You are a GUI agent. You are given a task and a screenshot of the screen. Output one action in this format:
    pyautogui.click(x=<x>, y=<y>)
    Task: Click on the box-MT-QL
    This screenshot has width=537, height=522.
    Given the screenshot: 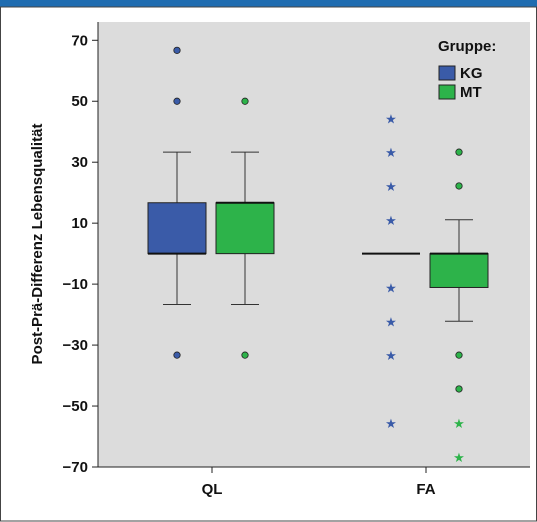 What is the action you would take?
    pyautogui.click(x=245, y=228)
    